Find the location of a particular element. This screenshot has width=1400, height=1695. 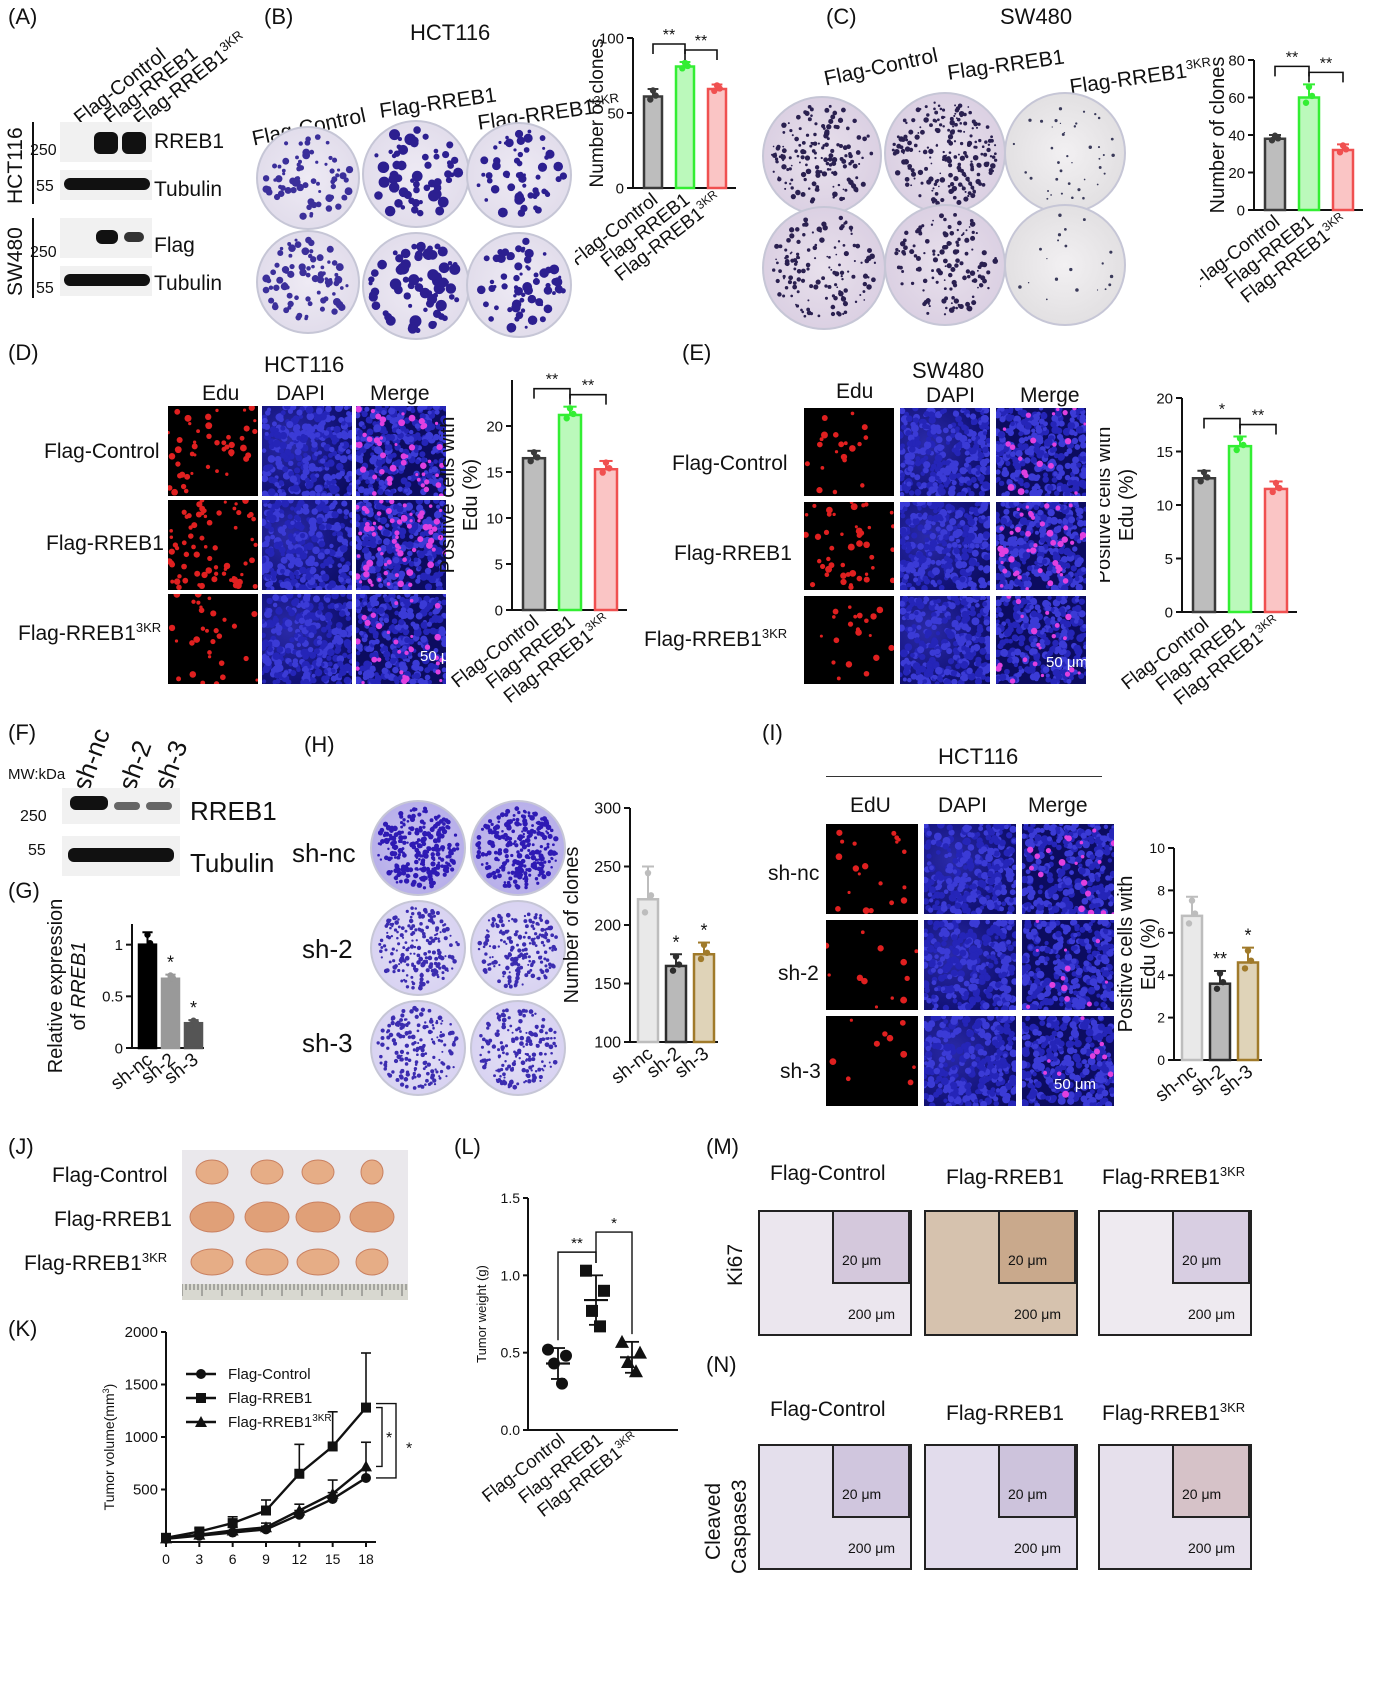

legend-label: Flag-Control is located at coordinates (269, 1374).